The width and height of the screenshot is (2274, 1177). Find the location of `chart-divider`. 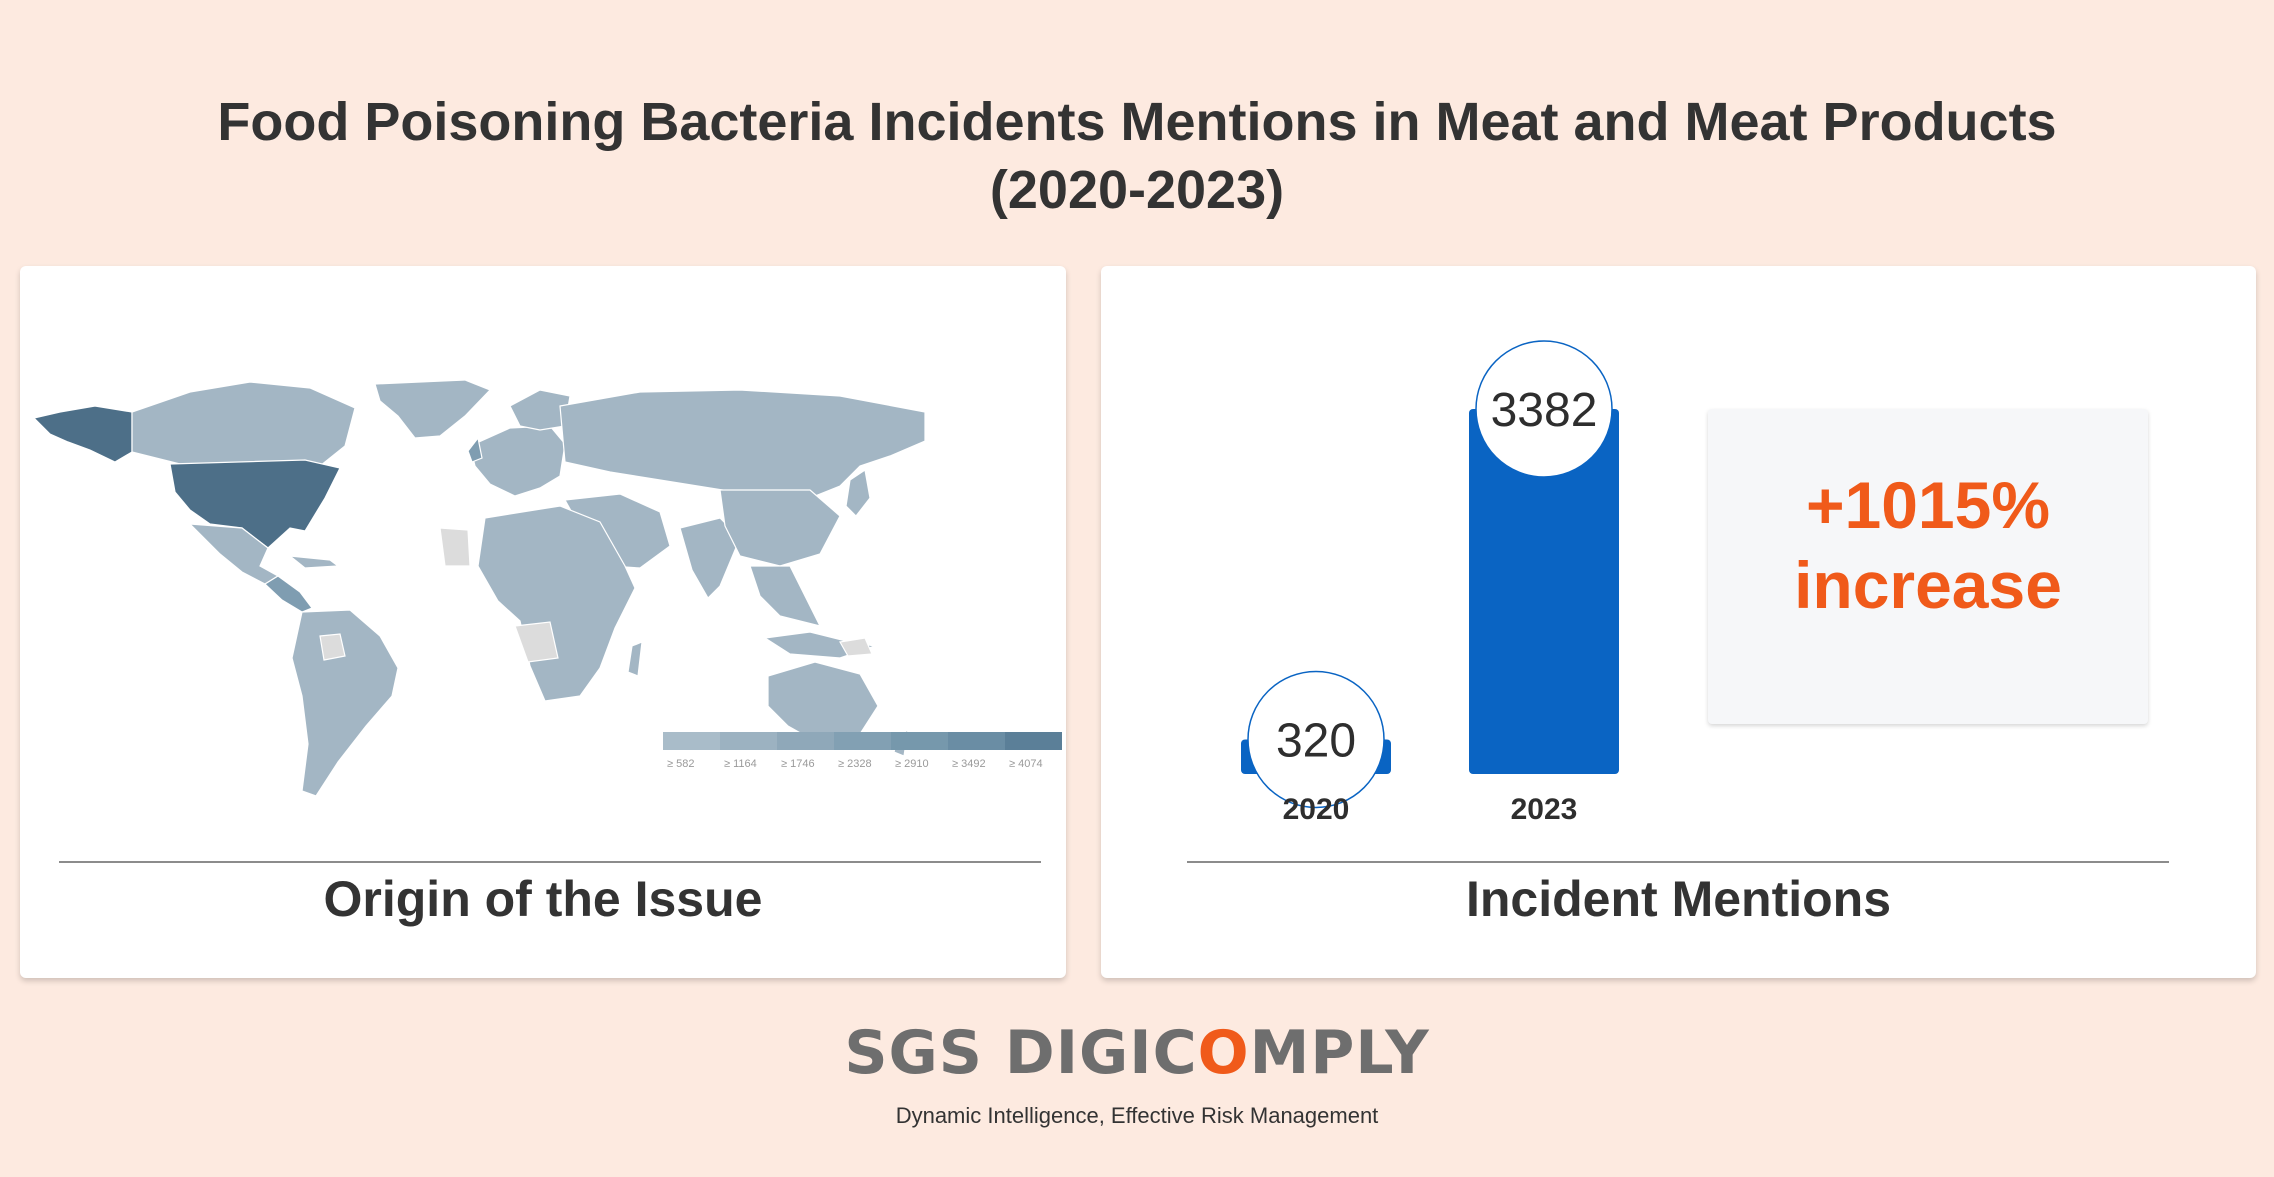

chart-divider is located at coordinates (1678, 862).